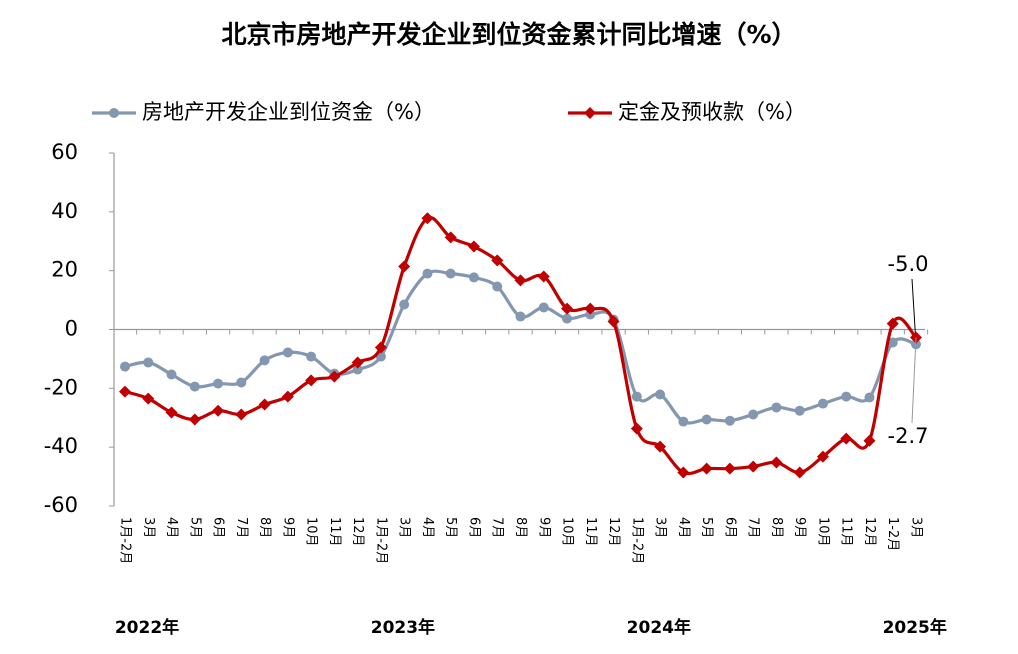 This screenshot has width=1018, height=654. Describe the element at coordinates (64, 152) in the screenshot. I see `y-tick-label: 60` at that location.